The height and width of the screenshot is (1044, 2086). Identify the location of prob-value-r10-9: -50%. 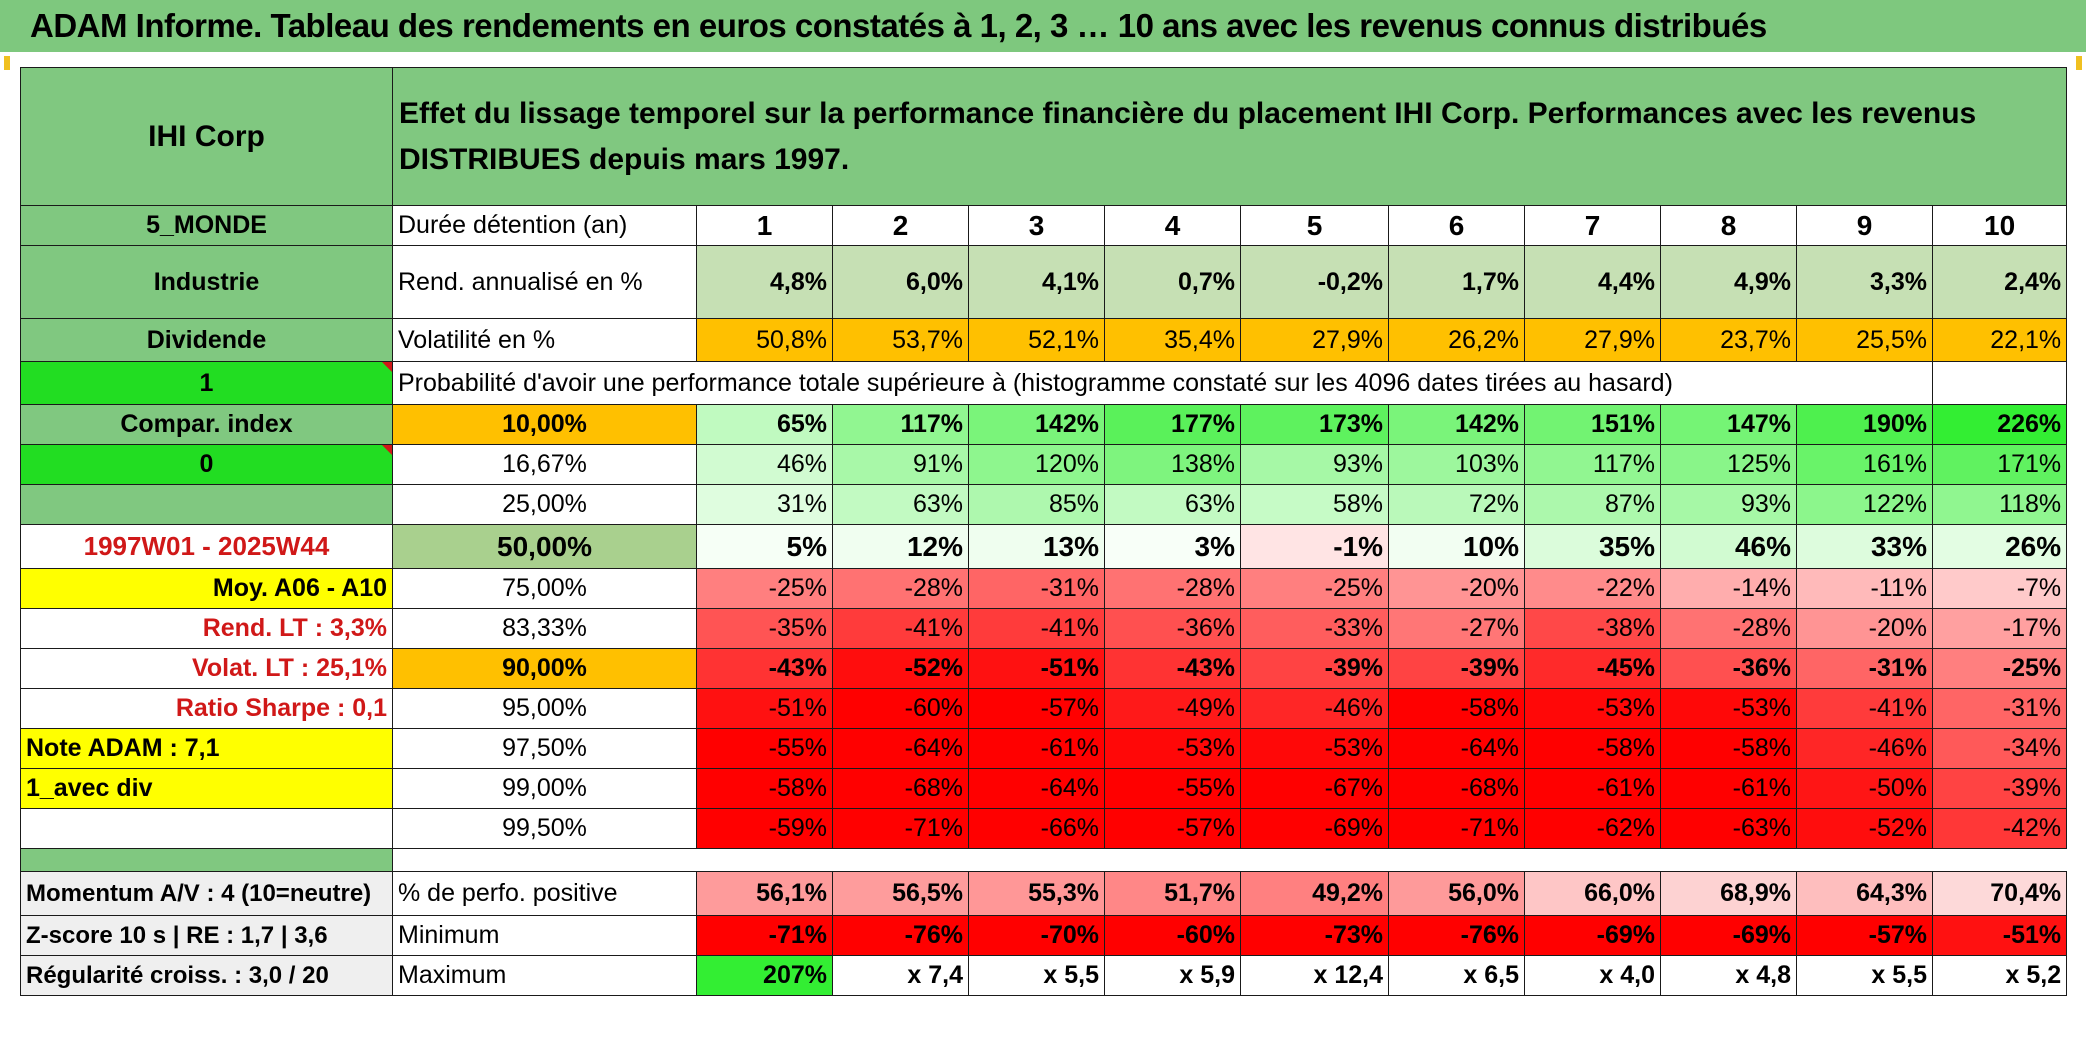
(1864, 788).